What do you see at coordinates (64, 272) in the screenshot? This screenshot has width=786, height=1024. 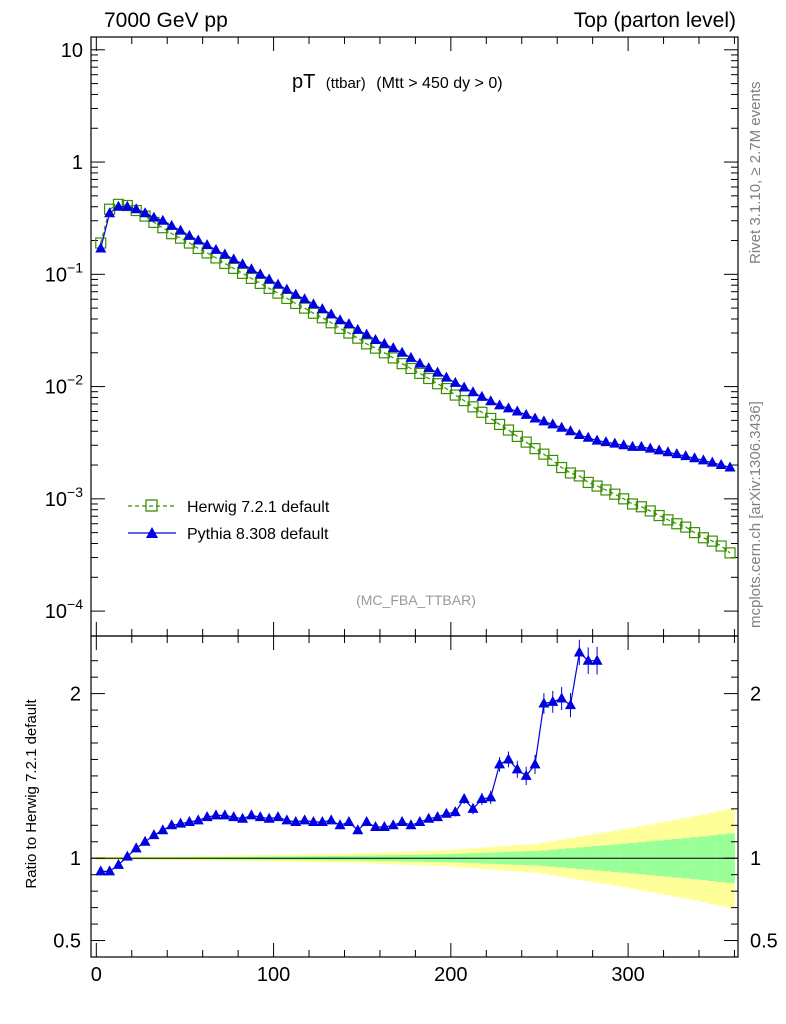 I see `main-ytick-label: 10⁻¹` at bounding box center [64, 272].